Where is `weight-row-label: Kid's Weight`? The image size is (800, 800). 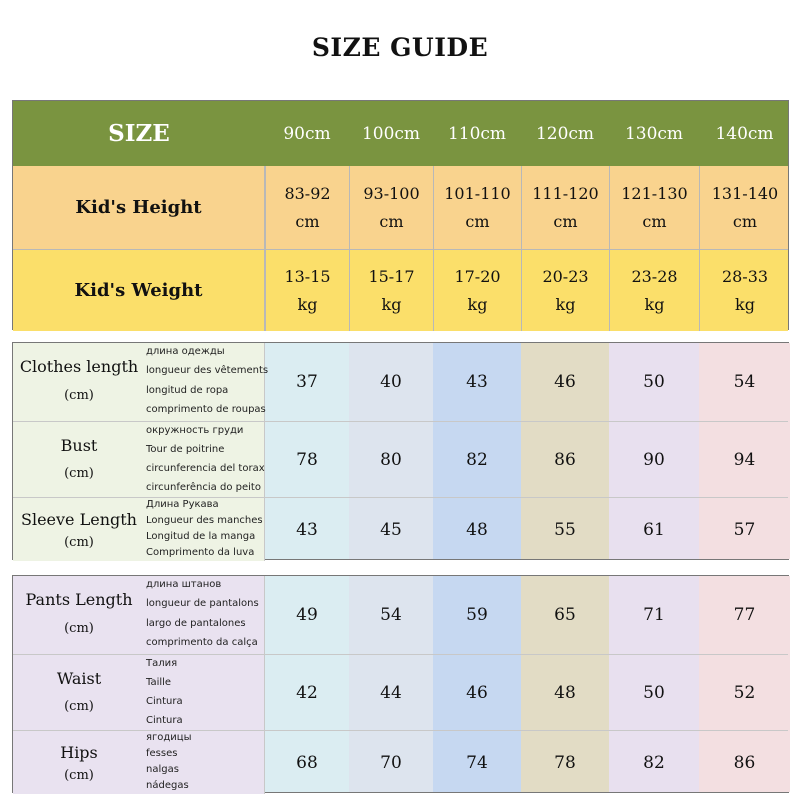
weight-row-label: Kid's Weight is located at coordinates (139, 290).